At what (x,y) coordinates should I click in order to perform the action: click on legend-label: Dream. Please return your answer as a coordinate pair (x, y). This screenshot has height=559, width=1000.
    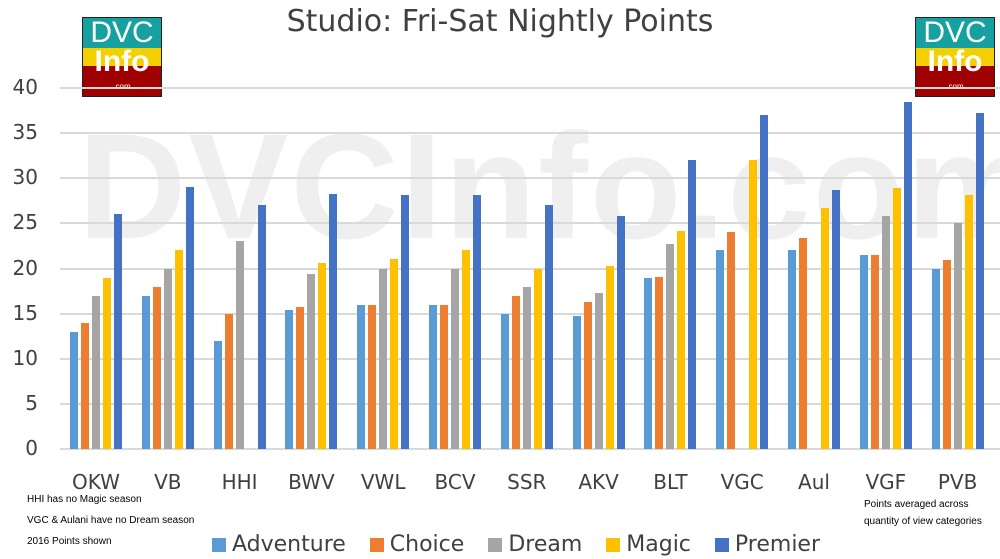
    Looking at the image, I should click on (545, 544).